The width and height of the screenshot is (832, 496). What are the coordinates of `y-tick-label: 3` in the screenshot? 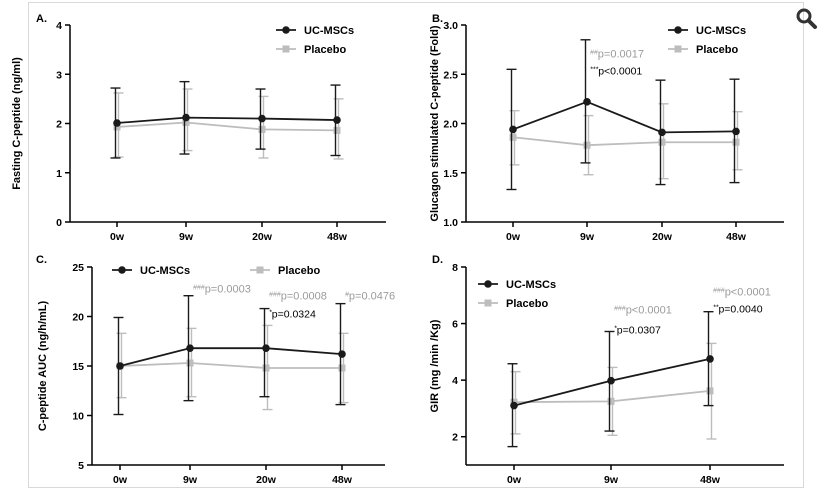 It's located at (59, 75).